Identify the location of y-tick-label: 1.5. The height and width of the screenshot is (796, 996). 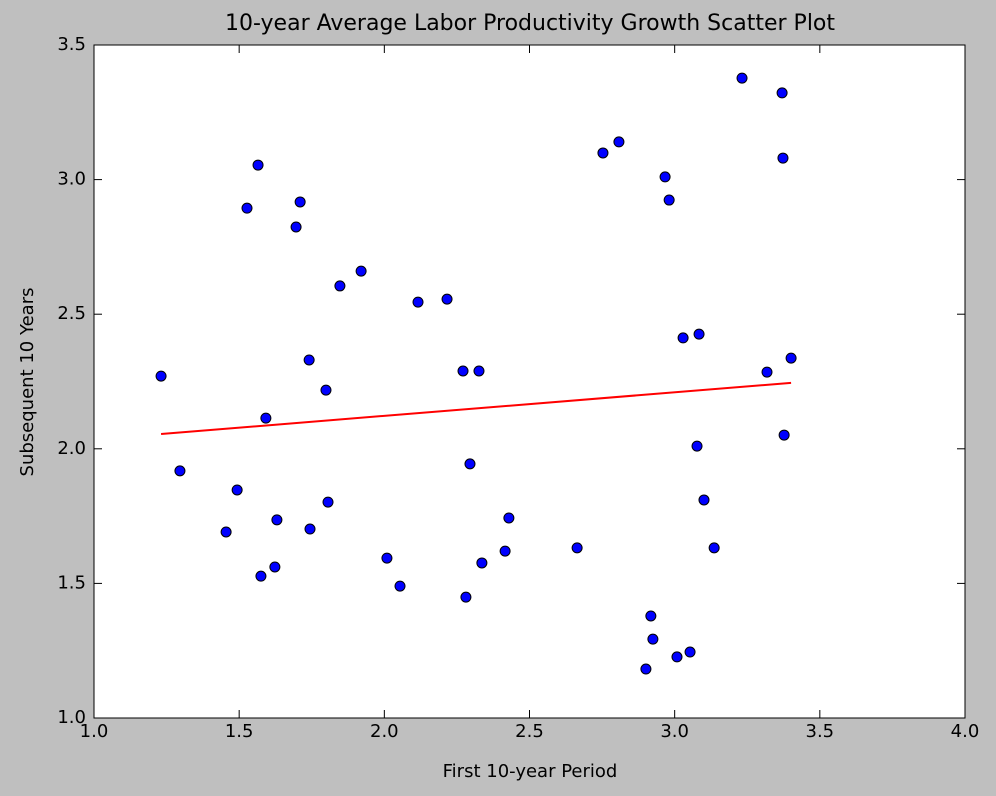
(71, 582).